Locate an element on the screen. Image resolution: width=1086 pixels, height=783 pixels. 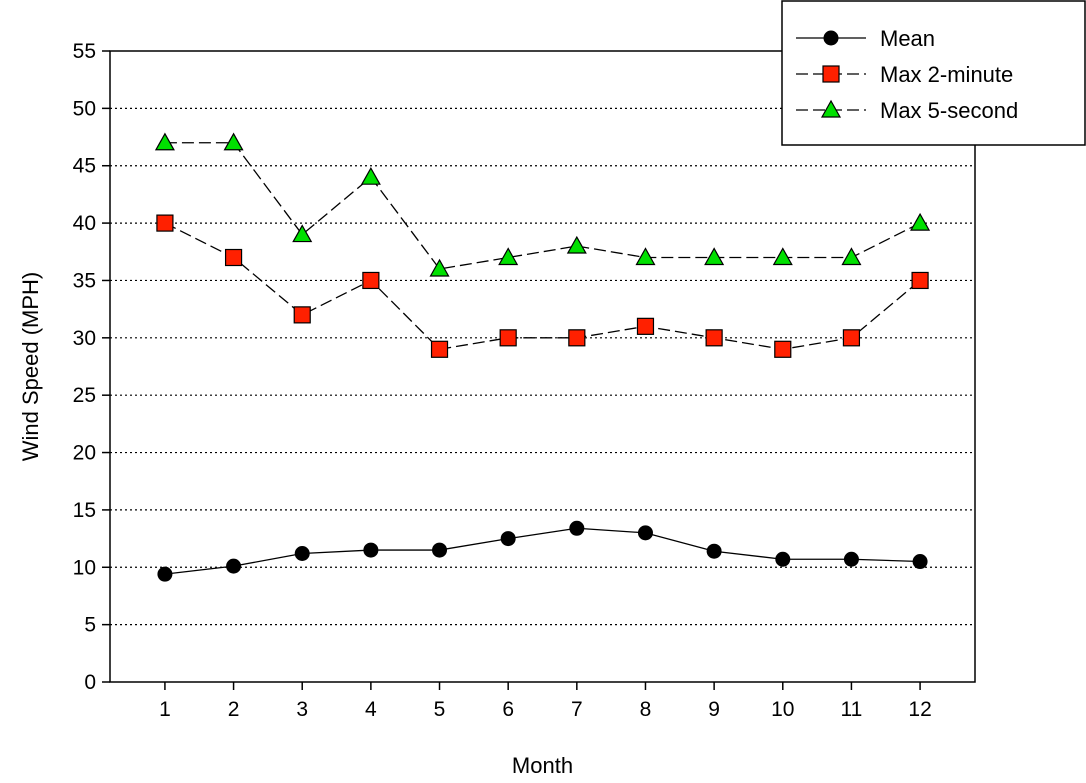
y-tick-label: 20 is located at coordinates (84, 453).